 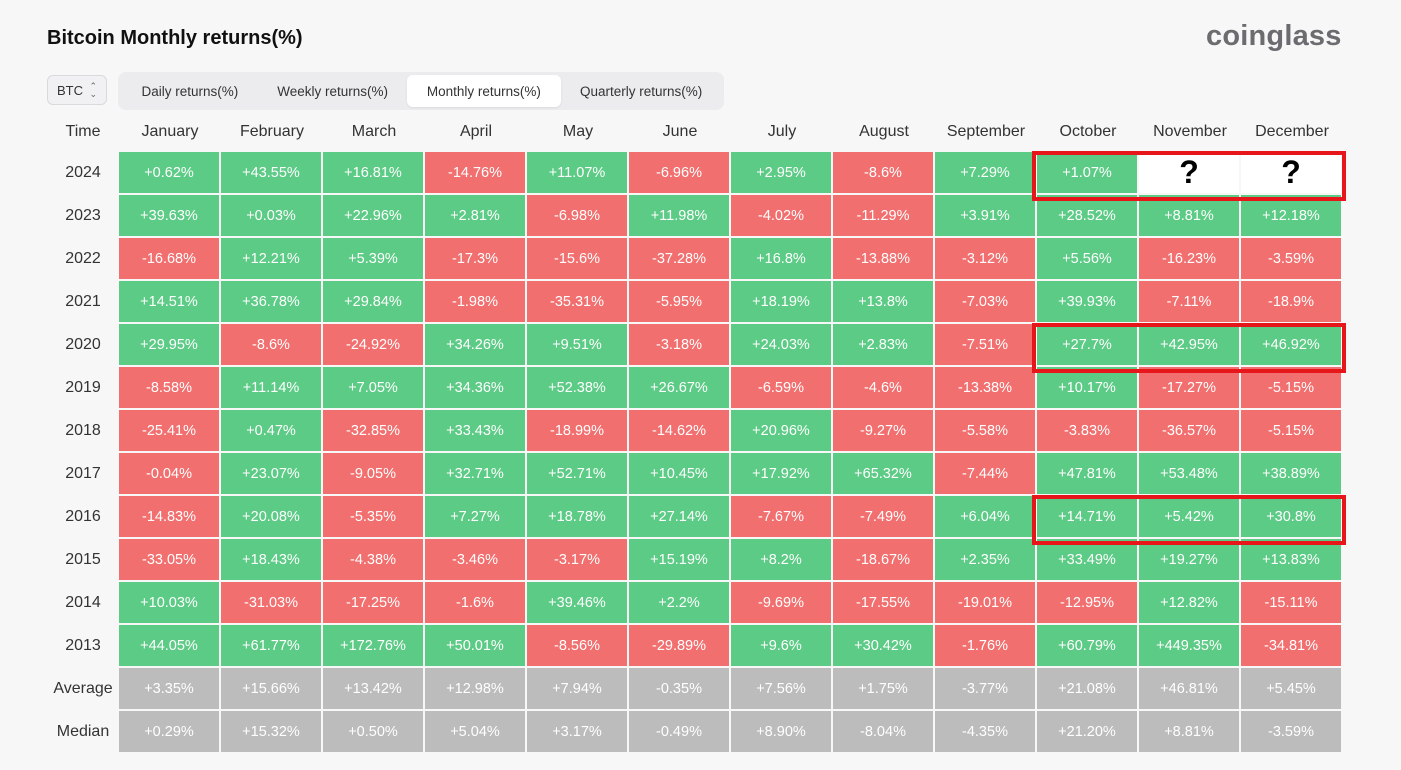 What do you see at coordinates (985, 473) in the screenshot?
I see `return-cell: -7.44%` at bounding box center [985, 473].